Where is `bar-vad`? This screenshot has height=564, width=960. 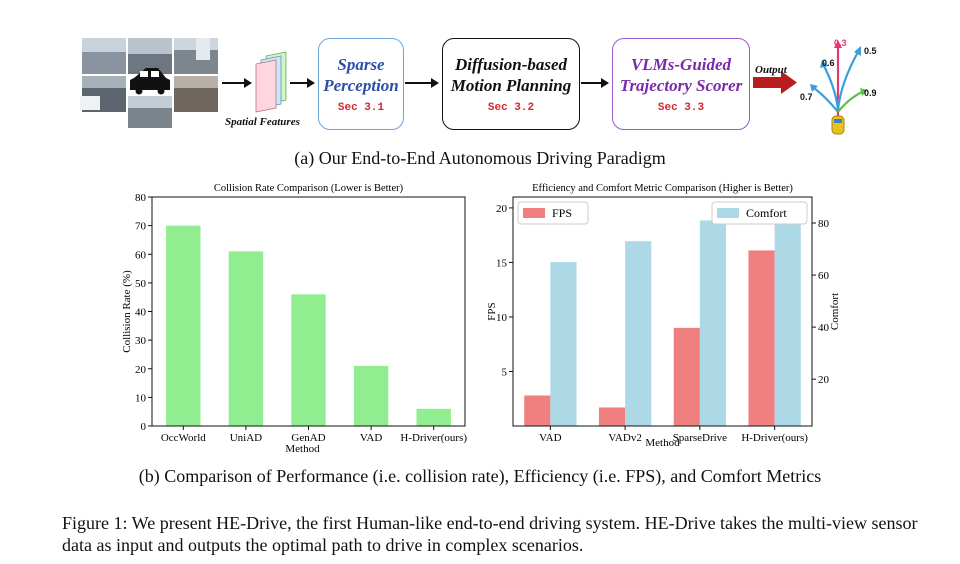 bar-vad is located at coordinates (371, 395).